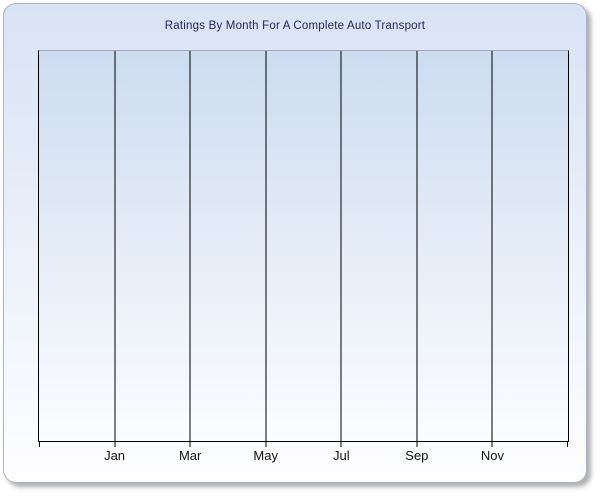  What do you see at coordinates (341, 455) in the screenshot?
I see `x-axis-label: Jul` at bounding box center [341, 455].